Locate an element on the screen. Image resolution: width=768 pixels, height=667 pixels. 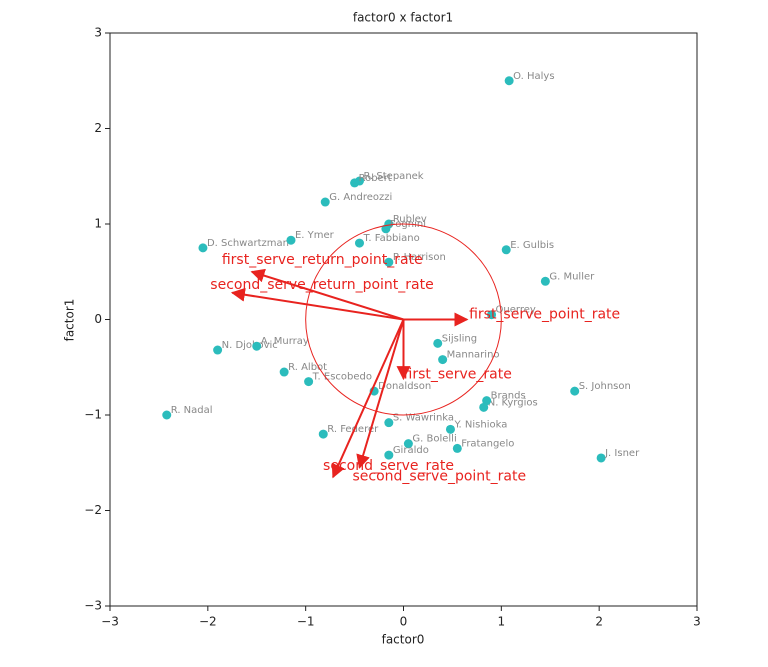
y-tick-label: 2 is located at coordinates (98, 128).